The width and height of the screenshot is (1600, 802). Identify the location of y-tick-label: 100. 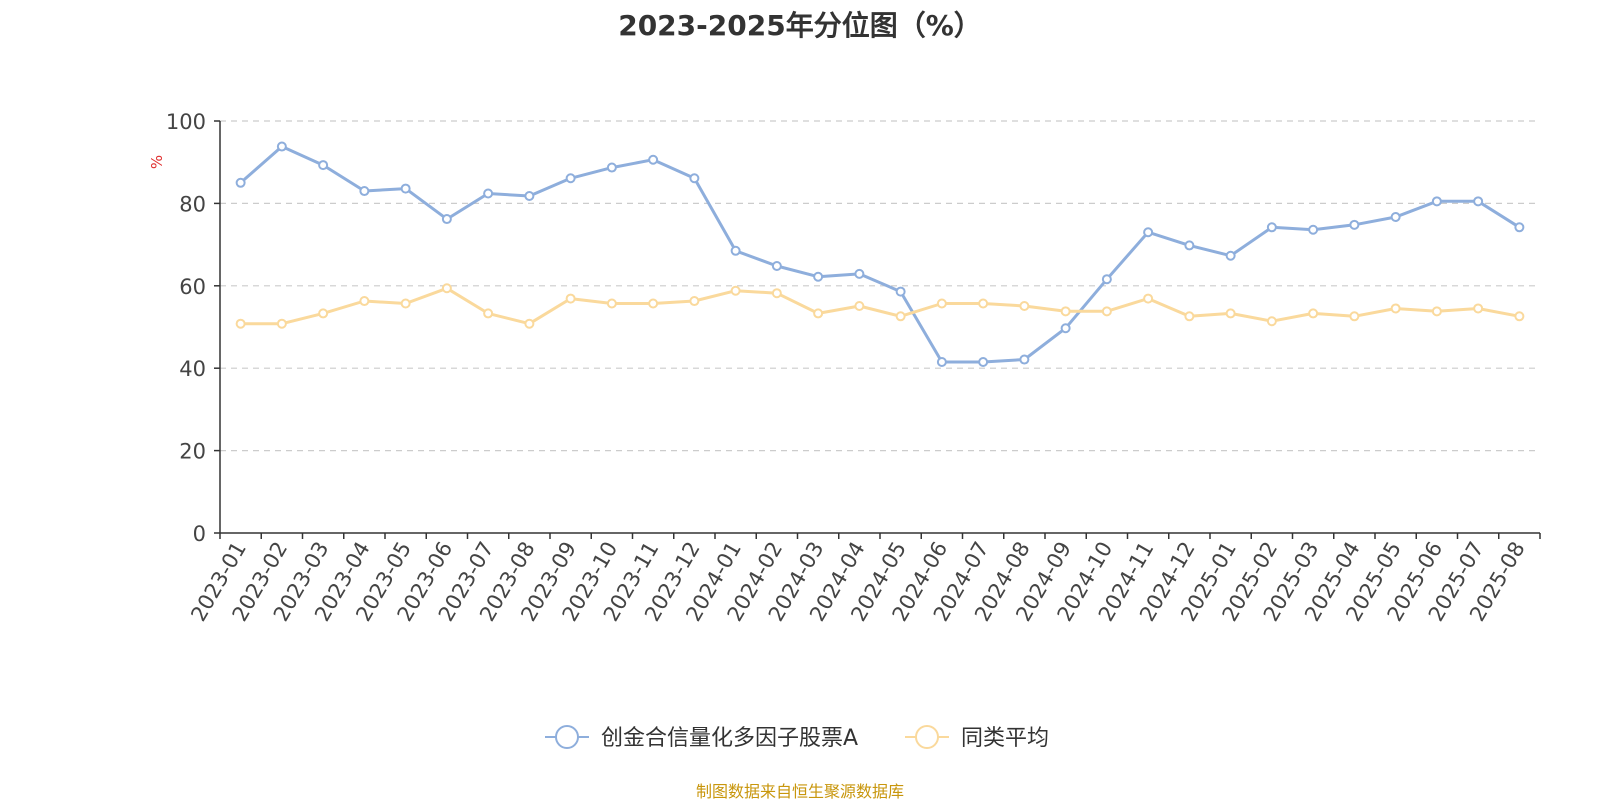
(186, 122).